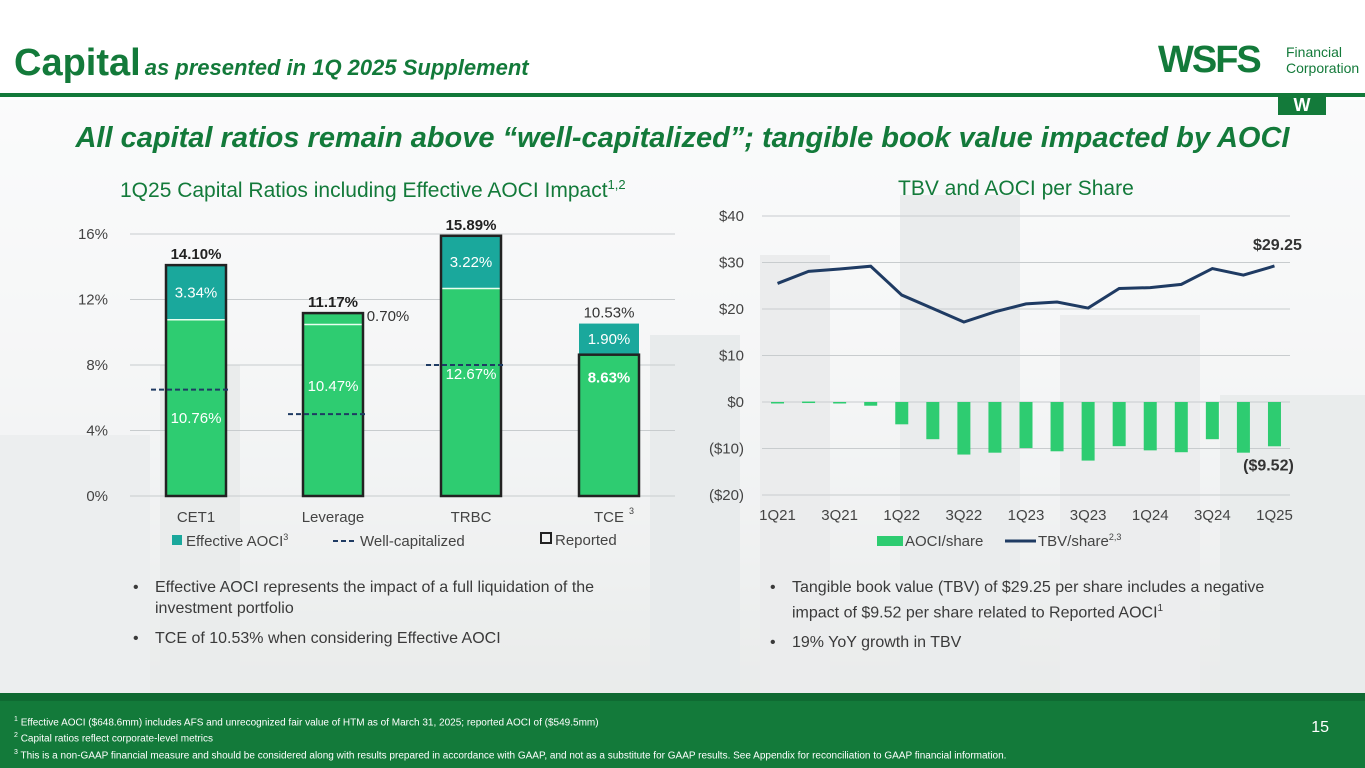 Image resolution: width=1365 pixels, height=768 pixels. Describe the element at coordinates (177, 540) in the screenshot. I see `legend-effective-aoci-swatch` at that location.